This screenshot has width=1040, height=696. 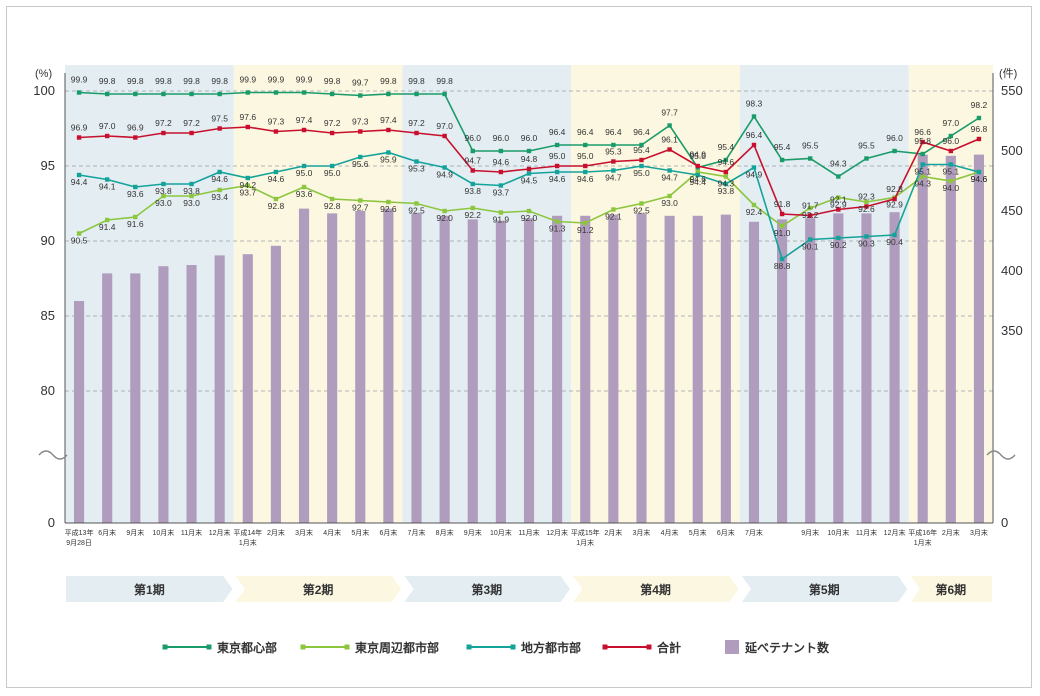 I want to click on data-label-s3-1: 97.0, so click(x=107, y=126).